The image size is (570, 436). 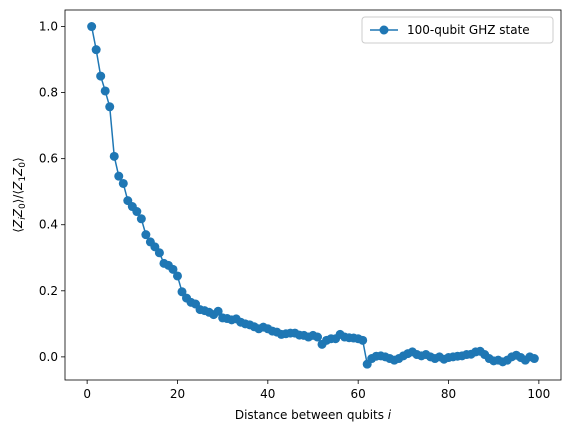 What do you see at coordinates (48, 159) in the screenshot?
I see `y-tick-label: 0.6` at bounding box center [48, 159].